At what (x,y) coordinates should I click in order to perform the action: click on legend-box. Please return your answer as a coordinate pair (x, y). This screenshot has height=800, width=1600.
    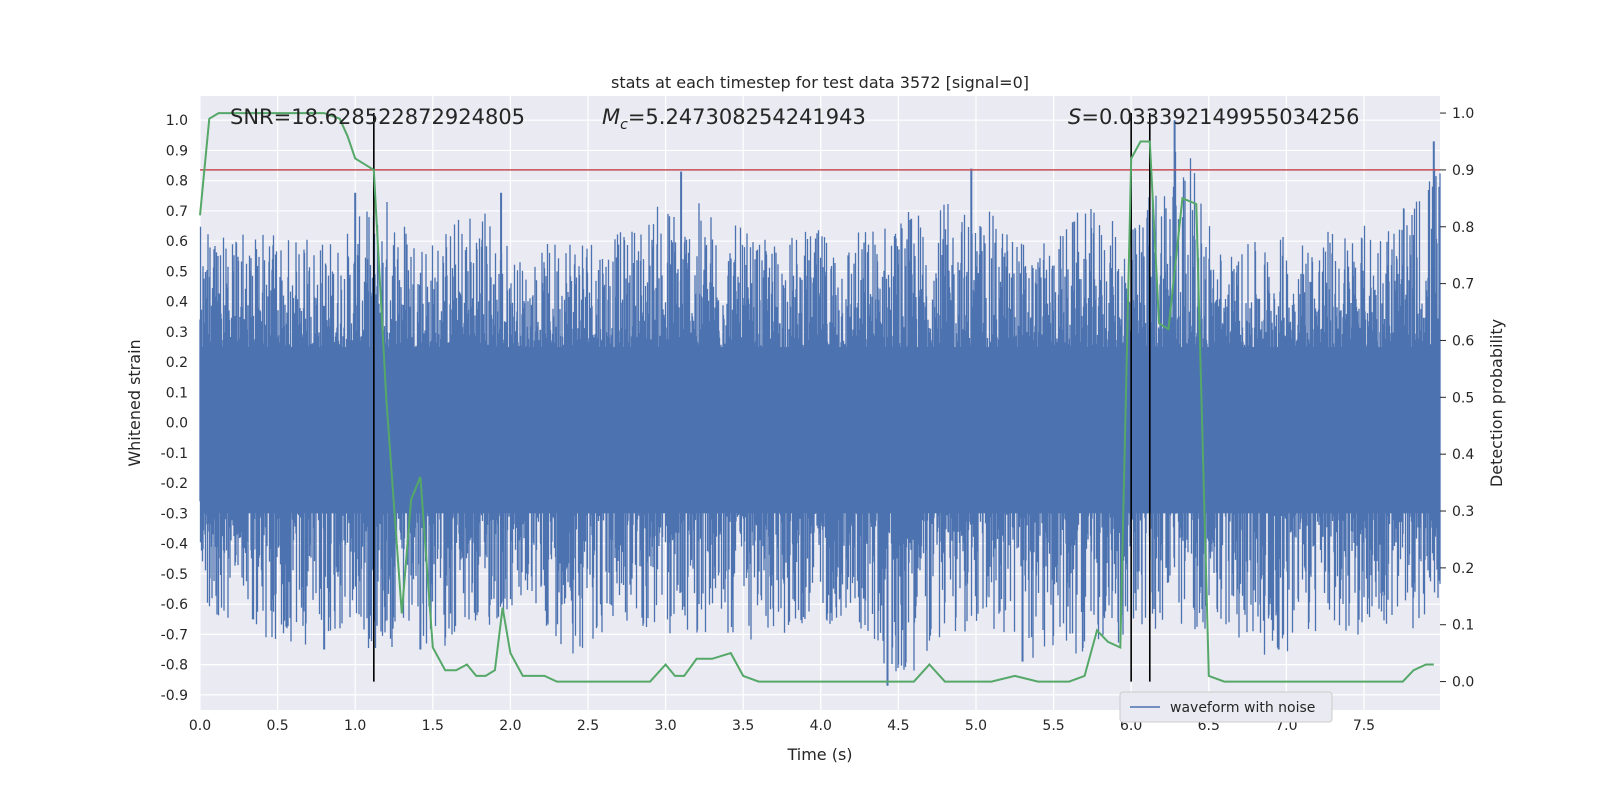
    Looking at the image, I should click on (1226, 707).